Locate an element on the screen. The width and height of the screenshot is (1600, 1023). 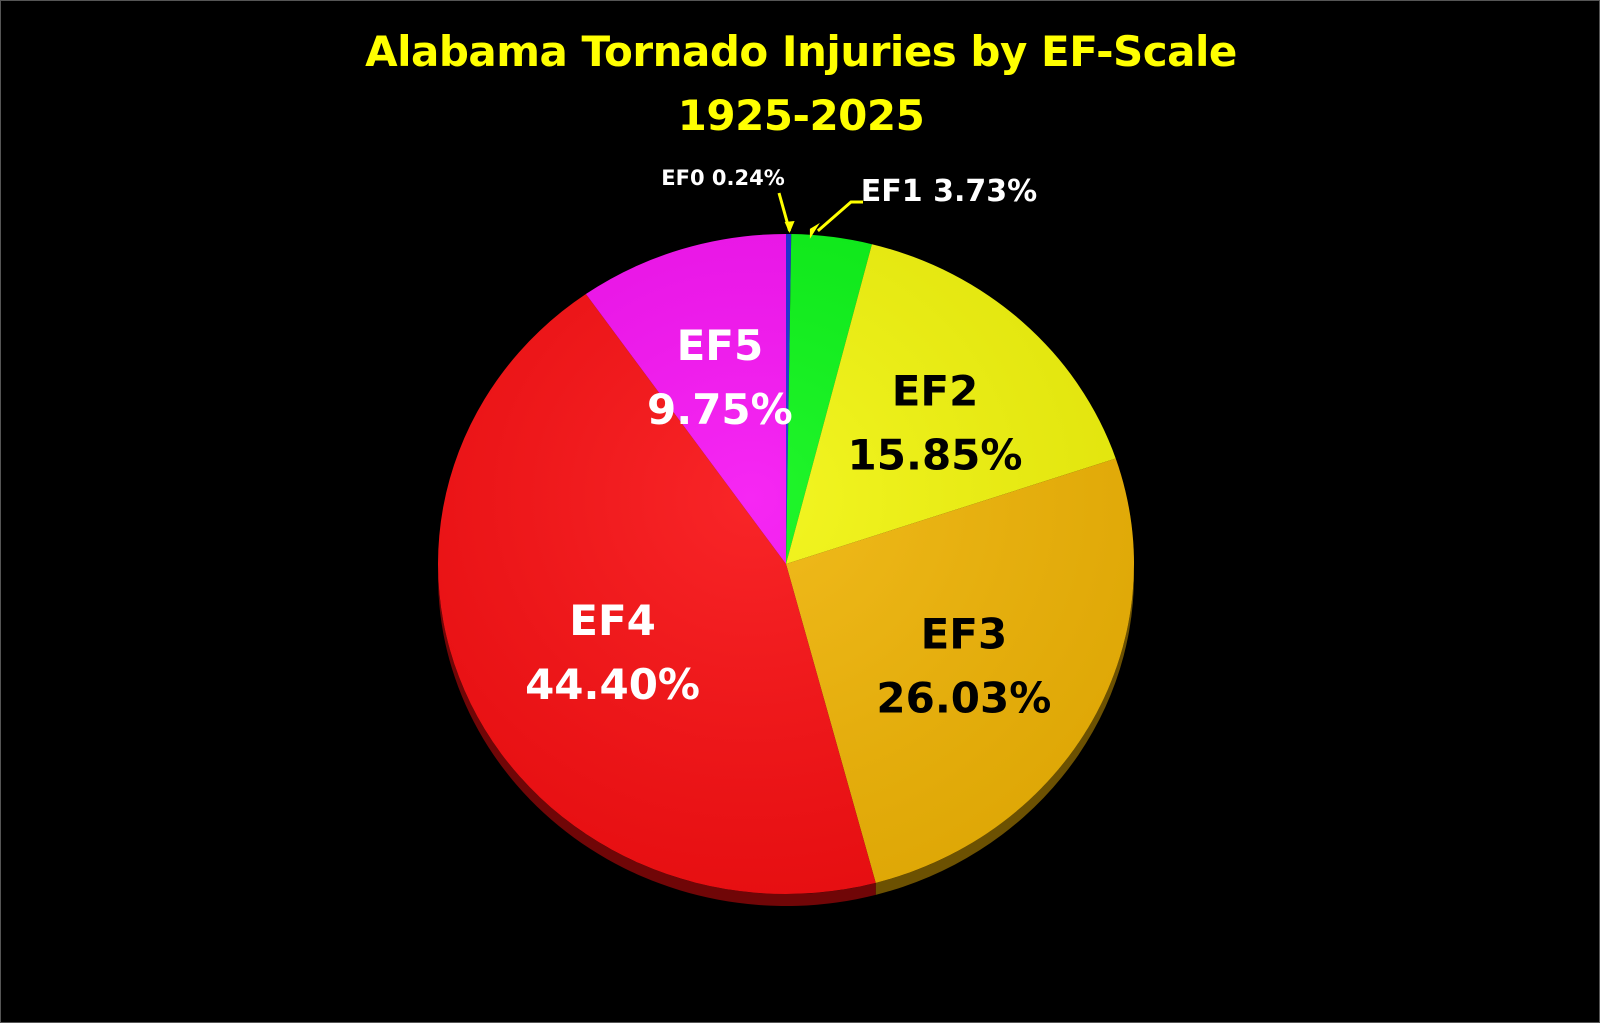
label-ef4-name: EF4 is located at coordinates (612, 620).